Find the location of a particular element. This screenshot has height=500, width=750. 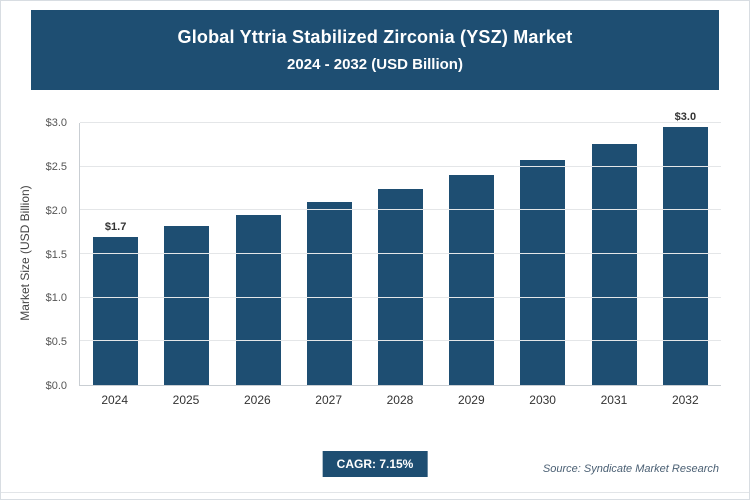

x-tick-label: 2028 is located at coordinates (400, 400).